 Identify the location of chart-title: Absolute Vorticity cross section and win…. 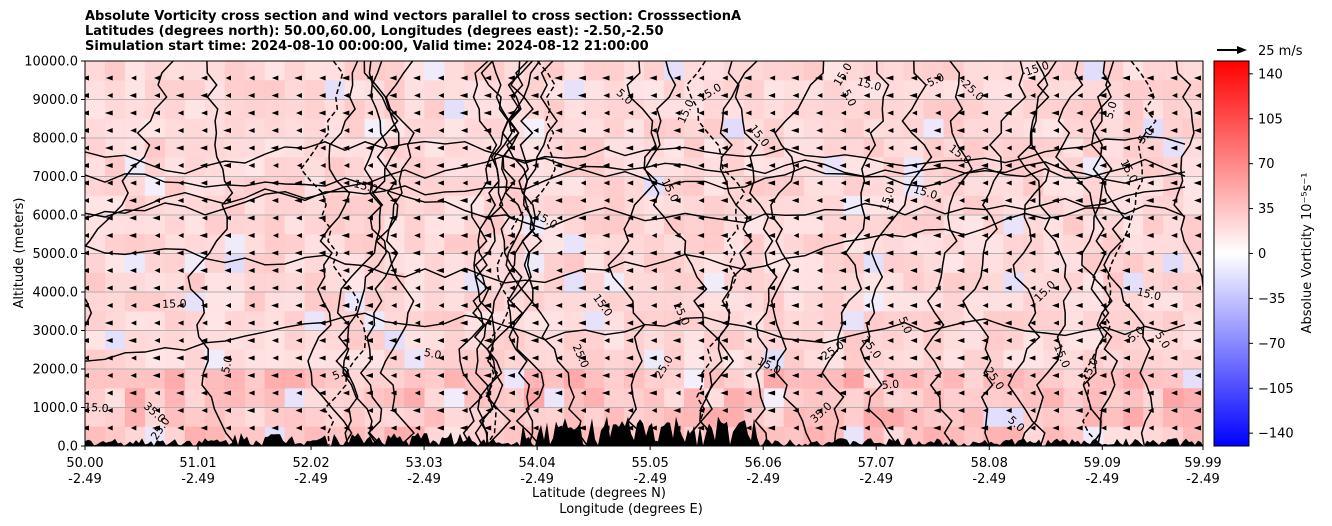
(413, 31).